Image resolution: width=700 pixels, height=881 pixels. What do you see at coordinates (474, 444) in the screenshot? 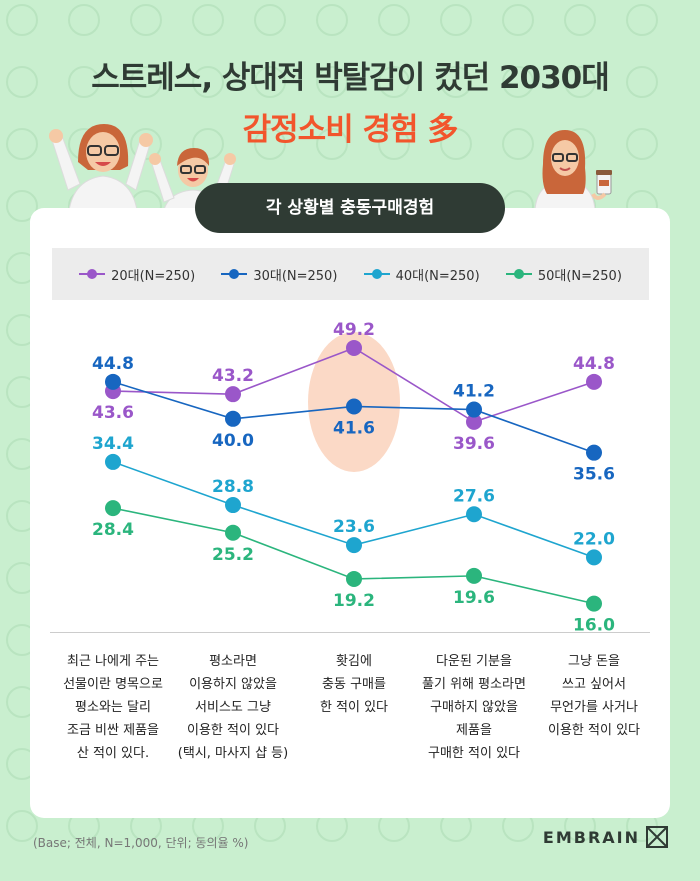
I see `data-label-0-3: 39.6` at bounding box center [474, 444].